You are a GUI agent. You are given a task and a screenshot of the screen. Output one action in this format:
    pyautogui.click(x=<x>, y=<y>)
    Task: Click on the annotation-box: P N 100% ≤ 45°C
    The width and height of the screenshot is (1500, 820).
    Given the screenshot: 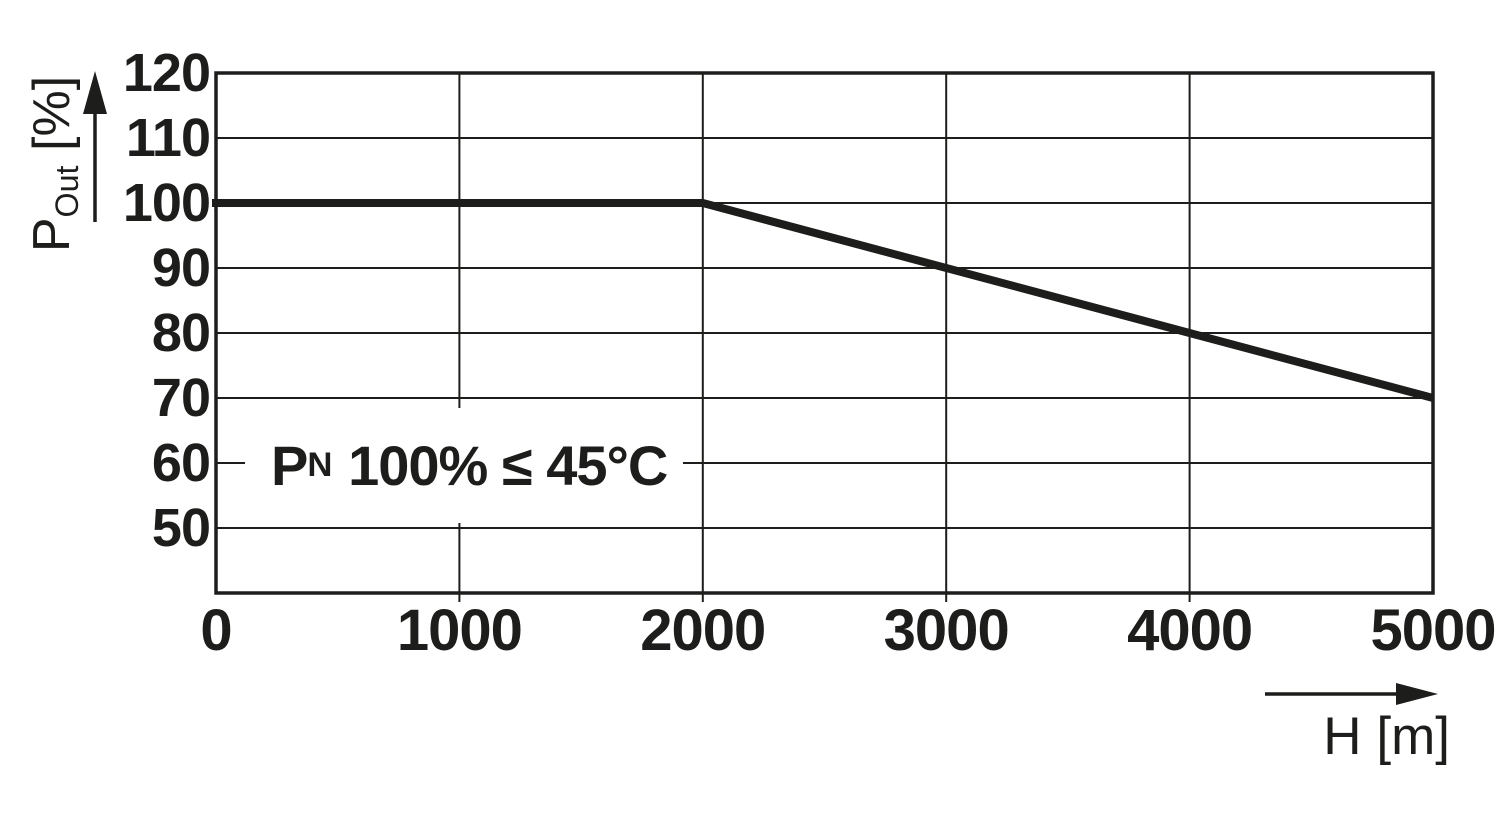 What is the action you would take?
    pyautogui.click(x=464, y=465)
    